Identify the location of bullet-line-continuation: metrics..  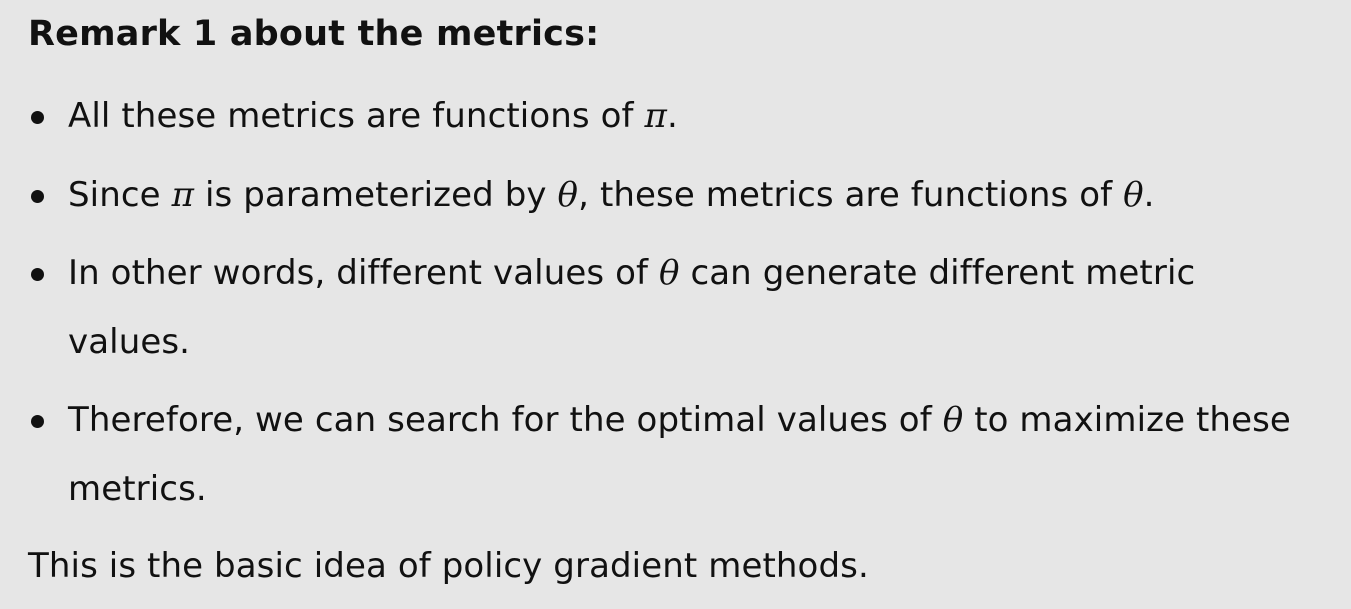
(137, 489).